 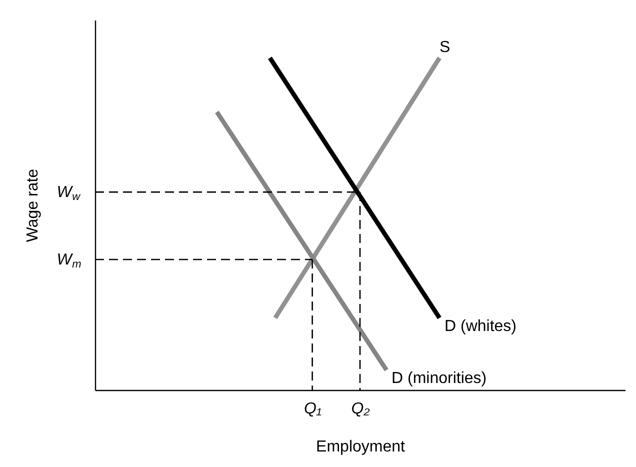 I want to click on y-axis-title: Wage rate, so click(x=33, y=205).